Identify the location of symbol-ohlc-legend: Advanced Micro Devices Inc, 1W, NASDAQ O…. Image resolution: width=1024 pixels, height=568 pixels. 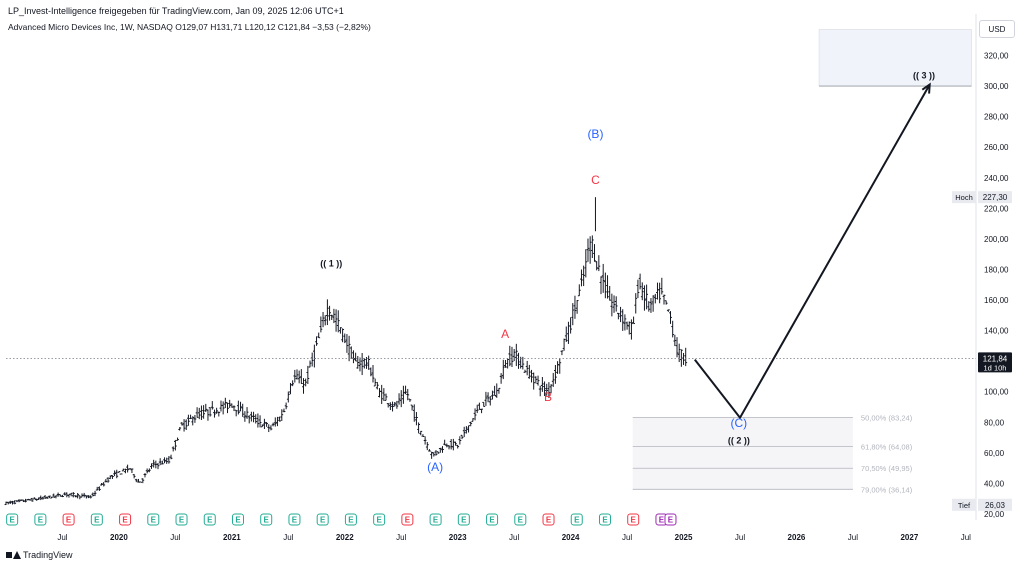
(189, 27).